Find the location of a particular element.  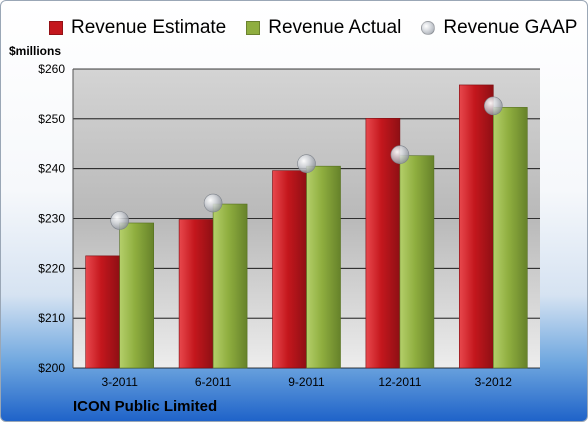

y-tick-label: $250 is located at coordinates (51, 119).